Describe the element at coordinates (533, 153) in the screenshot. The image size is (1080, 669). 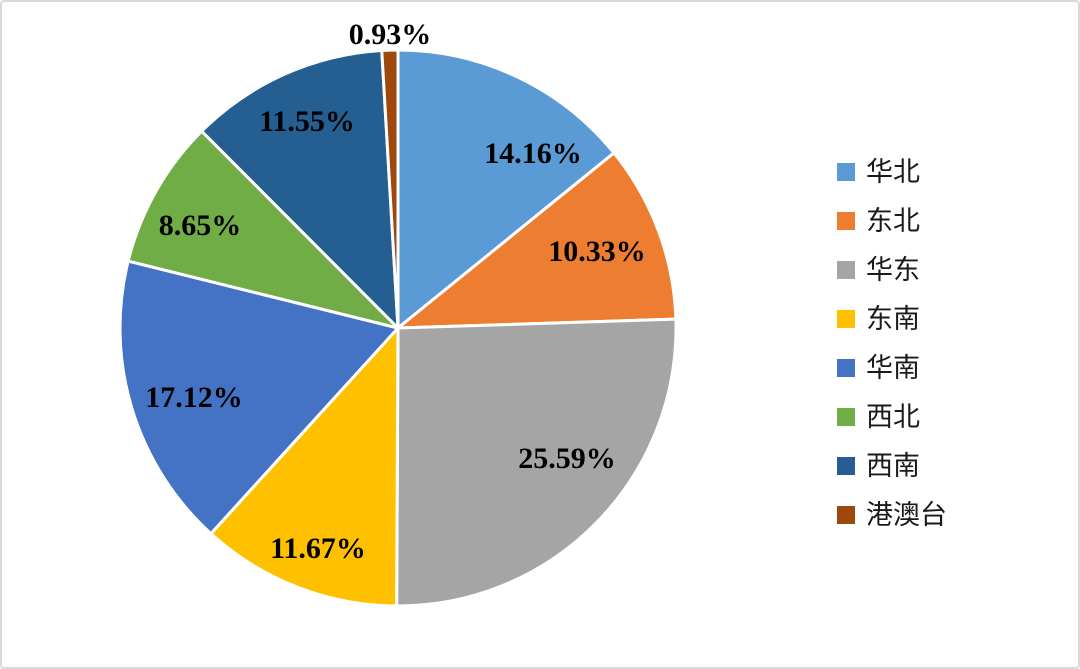
I see `slice-label-huabei: 14.16%` at that location.